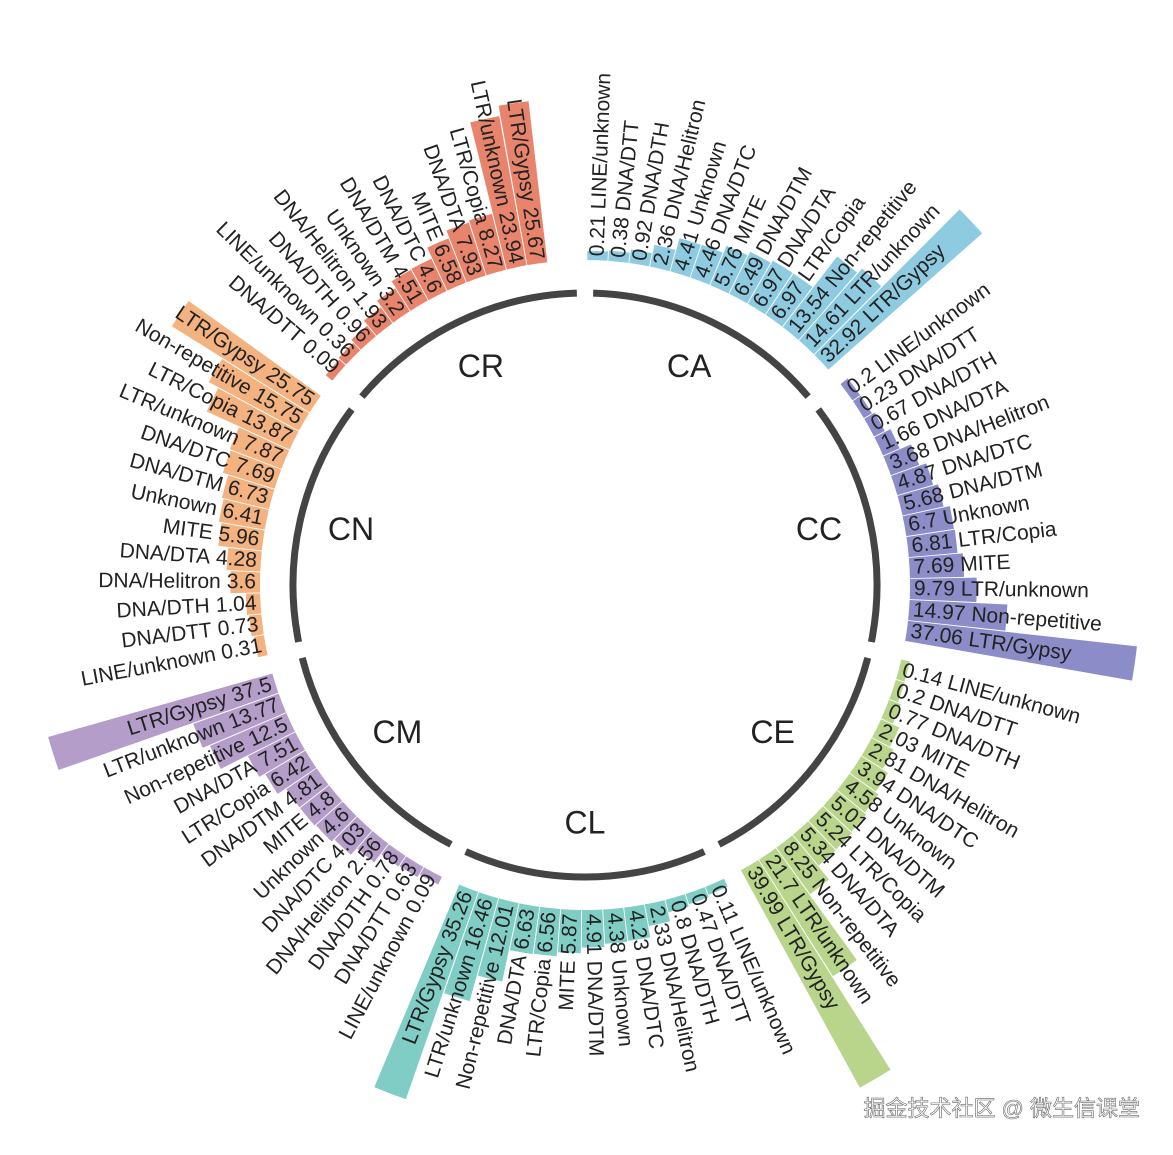 Image resolution: width=1173 pixels, height=1155 pixels. What do you see at coordinates (481, 366) in the screenshot?
I see `group-label: CR` at bounding box center [481, 366].